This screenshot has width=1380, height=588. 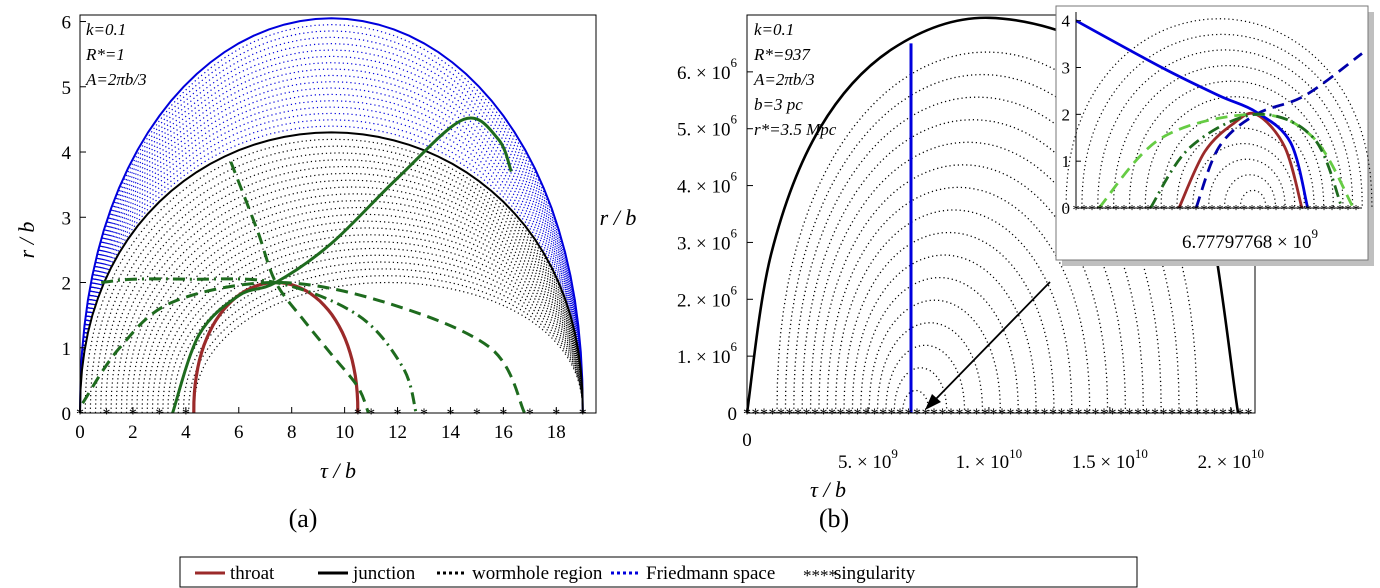 I want to click on y-tick-label: 2, so click(x=67, y=284).